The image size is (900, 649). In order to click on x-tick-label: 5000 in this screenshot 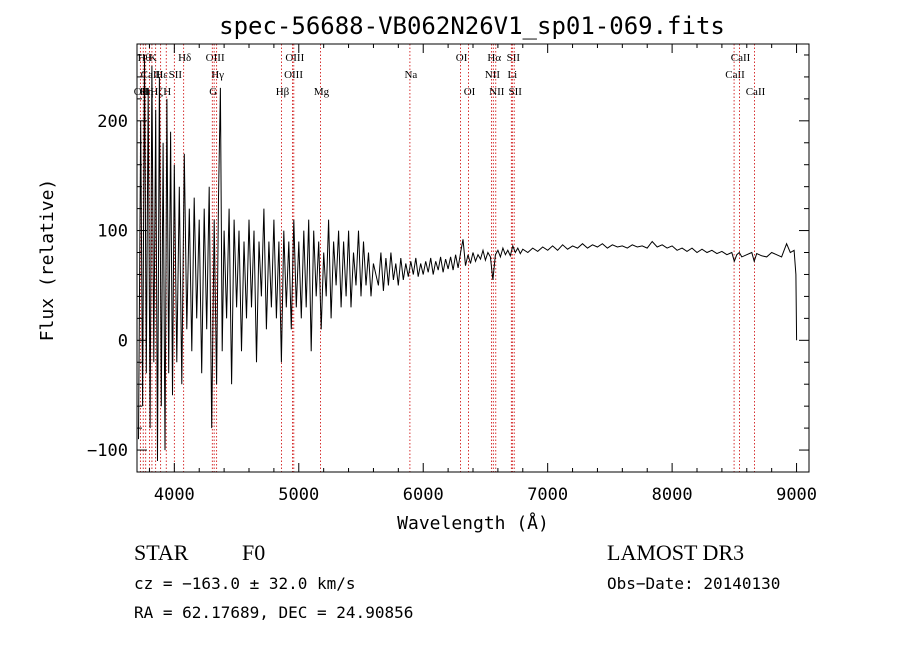, I will do `click(298, 495)`.